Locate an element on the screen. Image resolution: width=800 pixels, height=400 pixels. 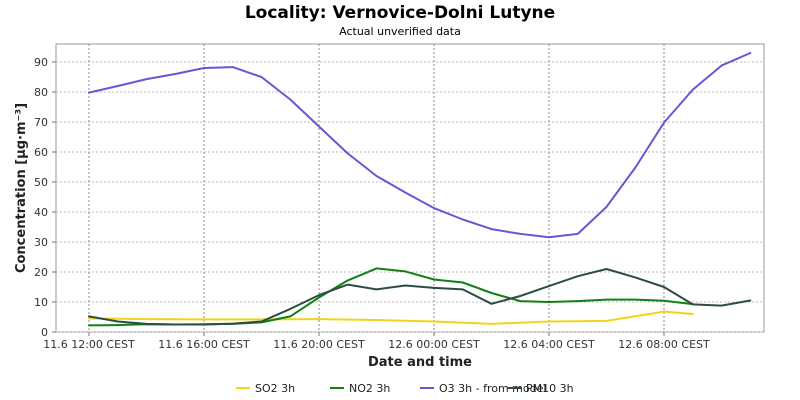
y-tick-label: 60 is located at coordinates (41, 152).